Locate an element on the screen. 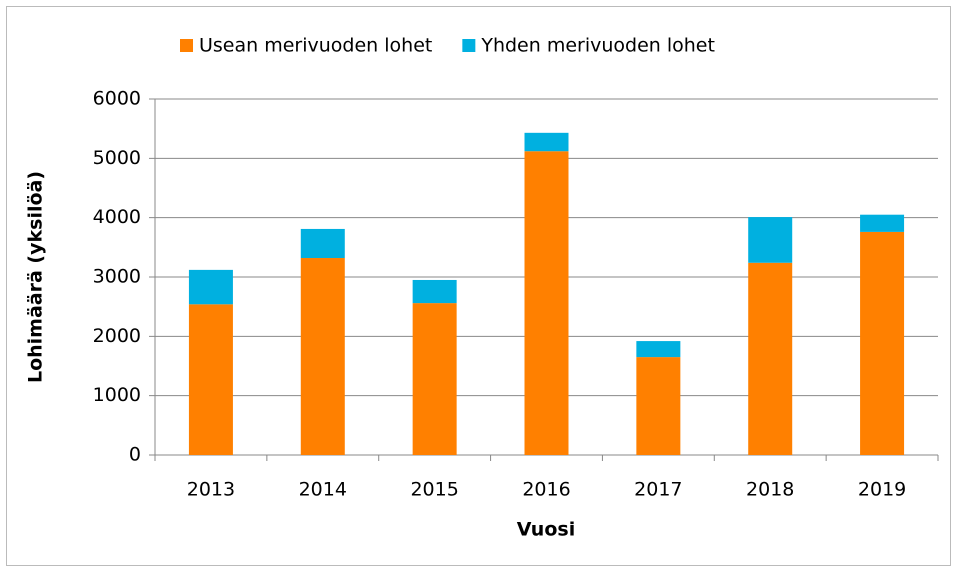 The width and height of the screenshot is (957, 572). y-tick-label: 1000 is located at coordinates (117, 395).